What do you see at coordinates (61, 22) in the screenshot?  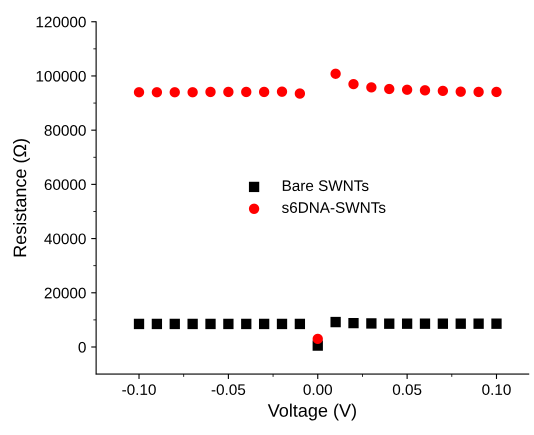 I see `y-tick-label: 120000` at bounding box center [61, 22].